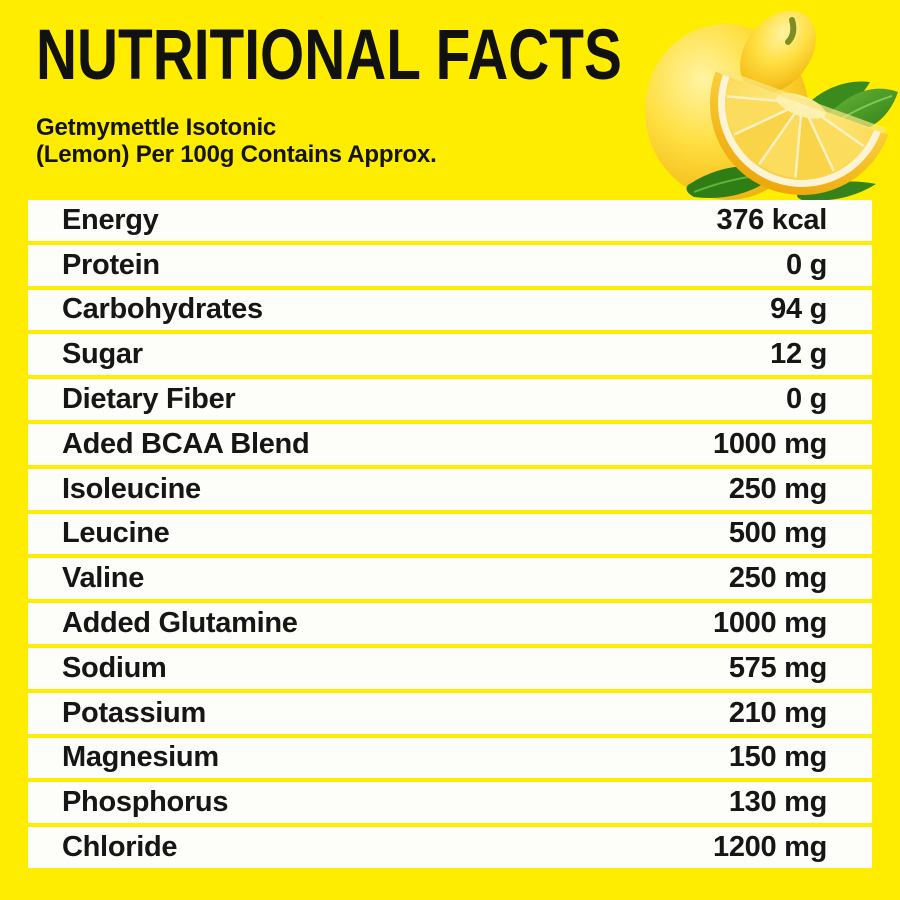  I want to click on table-row: Leucine 500 mg, so click(450, 534).